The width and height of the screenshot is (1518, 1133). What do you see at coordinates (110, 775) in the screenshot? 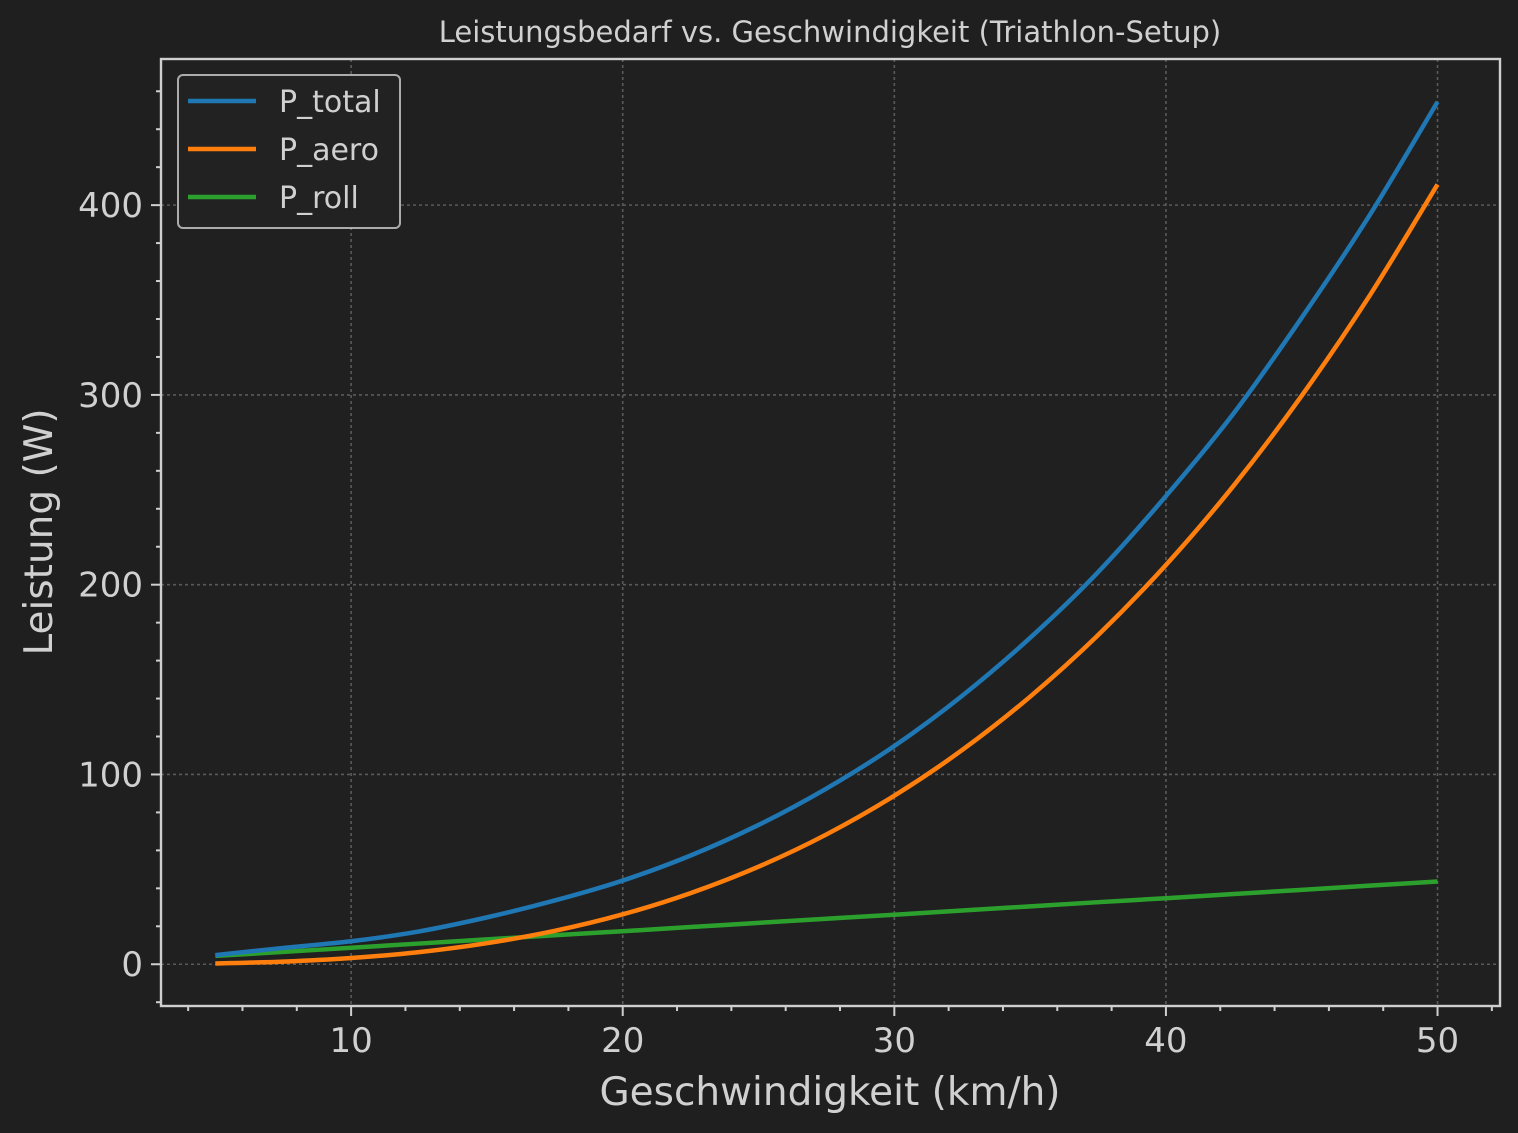
I see `y-tick-label: 100` at bounding box center [110, 775].